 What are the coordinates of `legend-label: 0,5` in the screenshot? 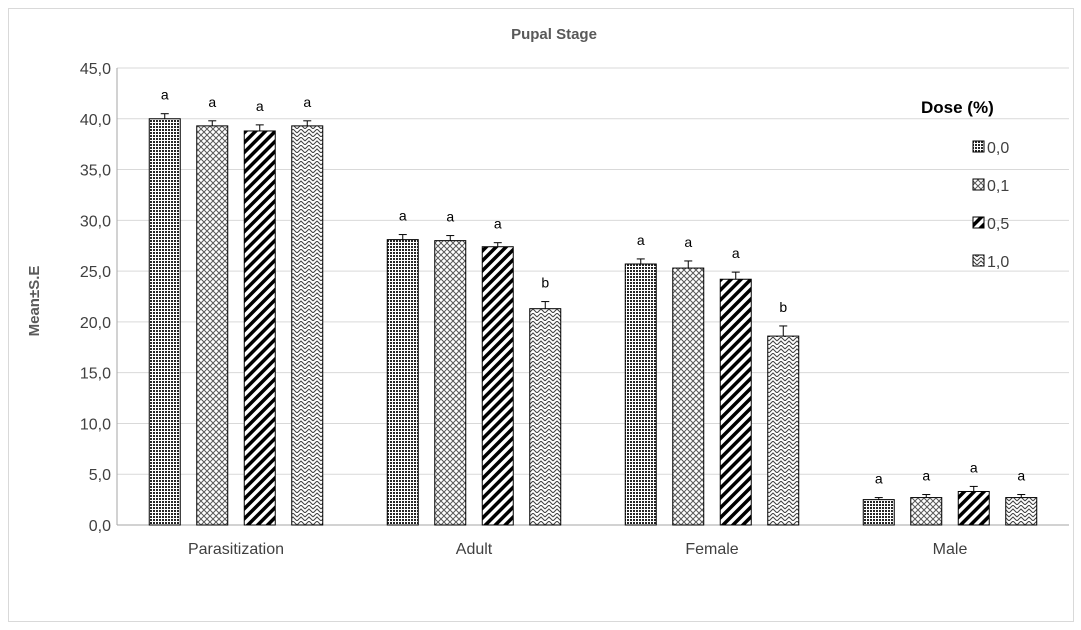 It's located at (998, 224).